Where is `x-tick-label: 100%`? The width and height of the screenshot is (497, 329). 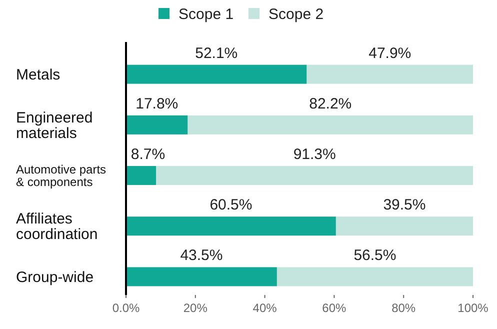
x-tick-label: 100% is located at coordinates (473, 308).